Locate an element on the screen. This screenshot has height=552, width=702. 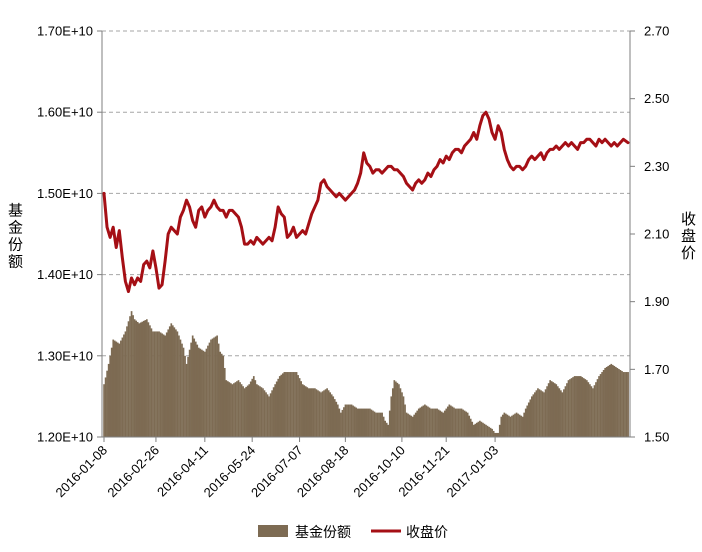
x-tick-label: 2016-01-08 is located at coordinates (81, 472).